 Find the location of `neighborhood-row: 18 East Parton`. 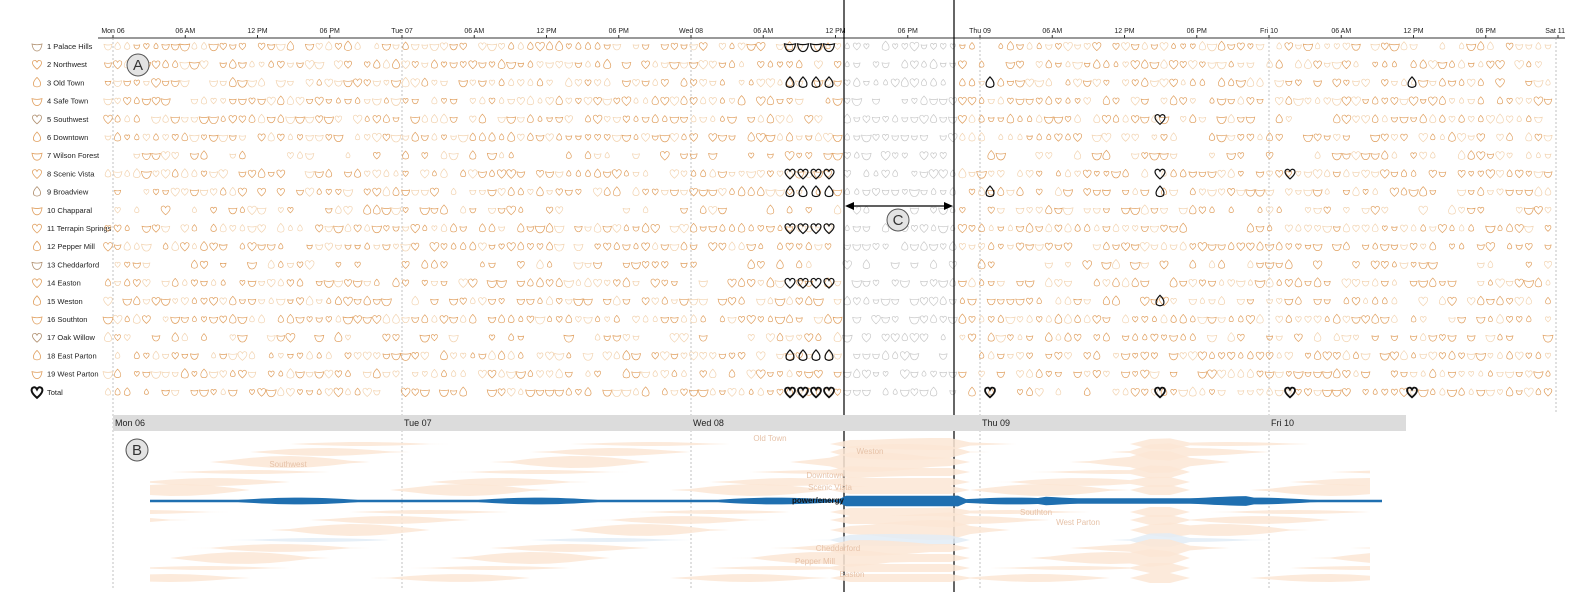

neighborhood-row: 18 East Parton is located at coordinates (792, 355).